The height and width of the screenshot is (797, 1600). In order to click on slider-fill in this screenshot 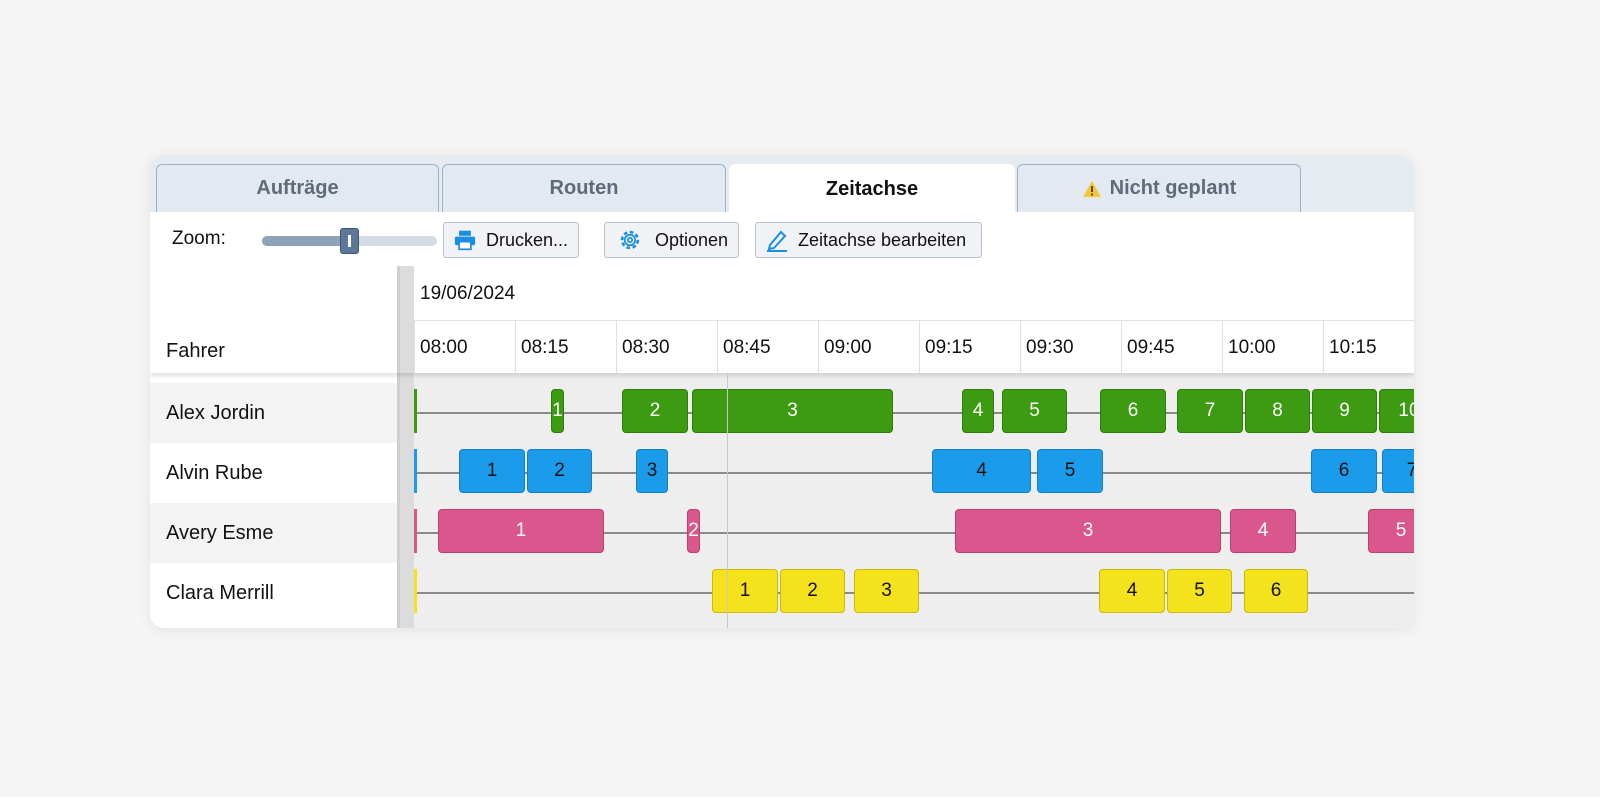, I will do `click(306, 241)`.